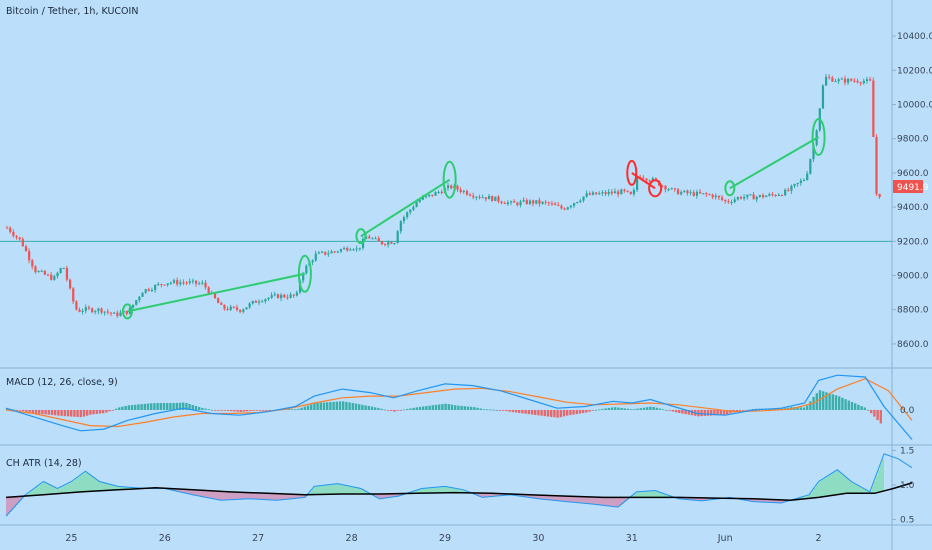  I want to click on macd-title: MACD (12, 26, close, 9), so click(62, 382).